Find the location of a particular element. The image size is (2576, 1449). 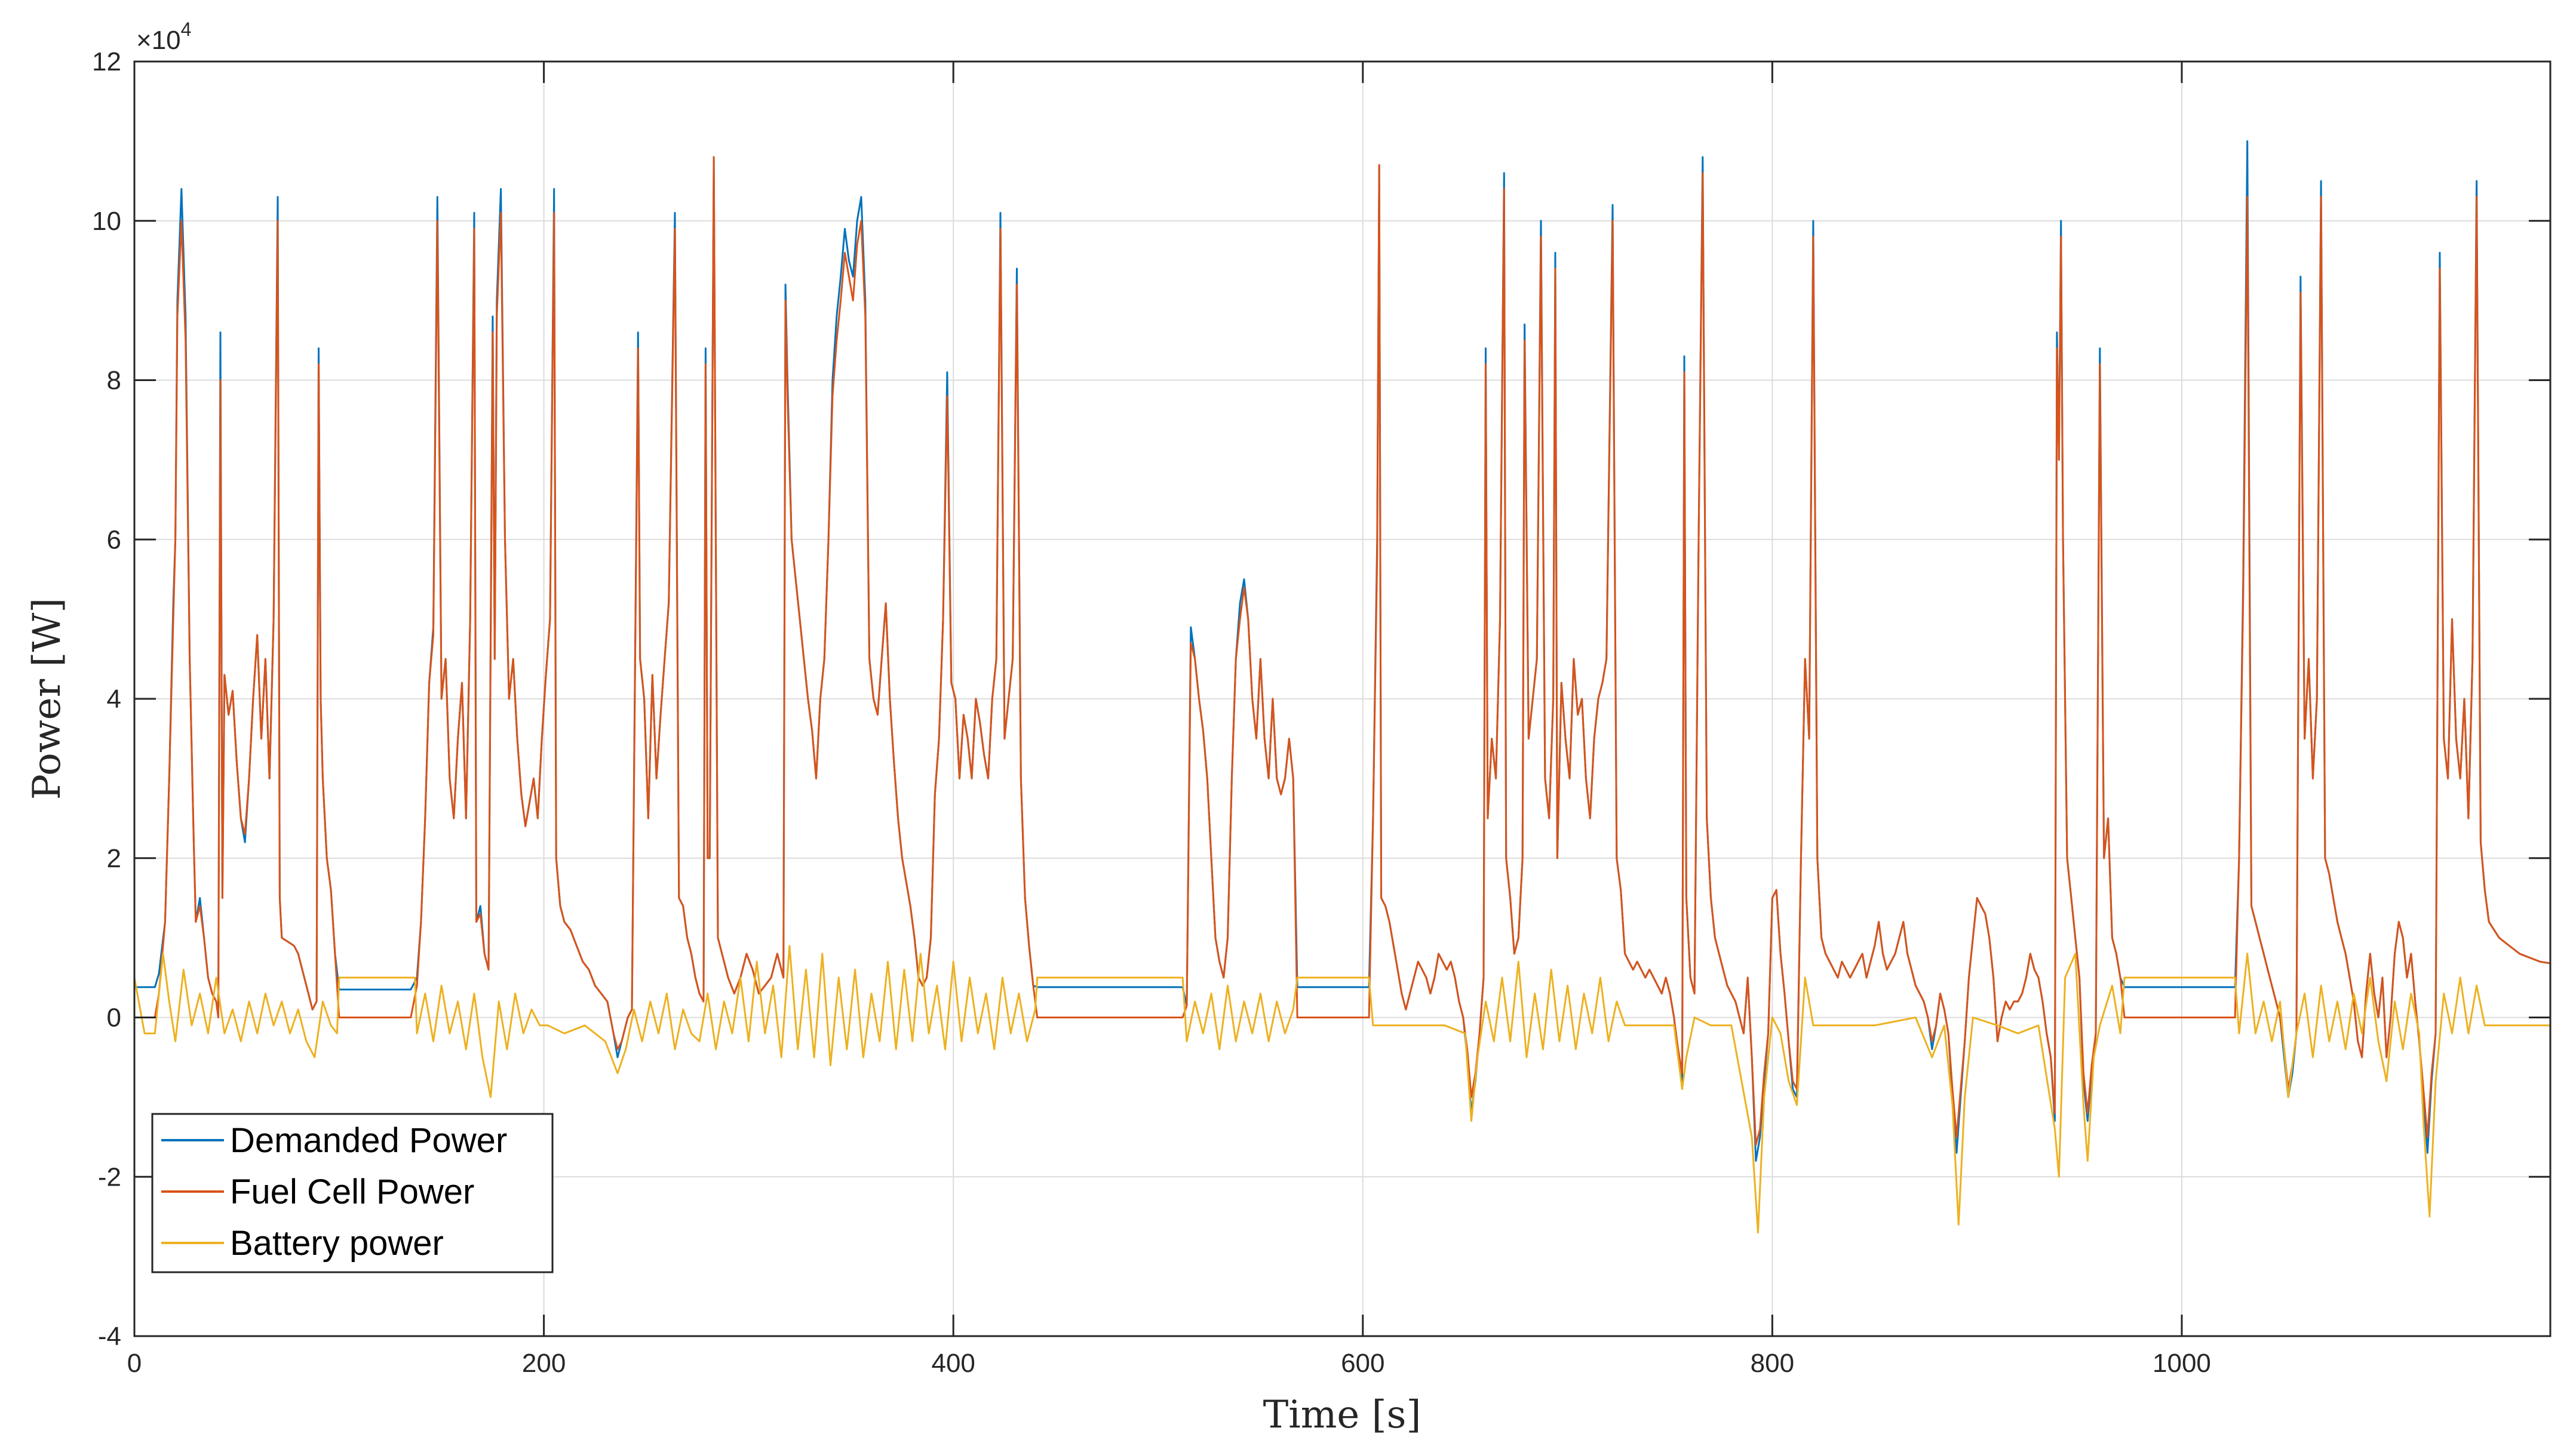

y-exponent-label: ×10⁴ is located at coordinates (163, 37).